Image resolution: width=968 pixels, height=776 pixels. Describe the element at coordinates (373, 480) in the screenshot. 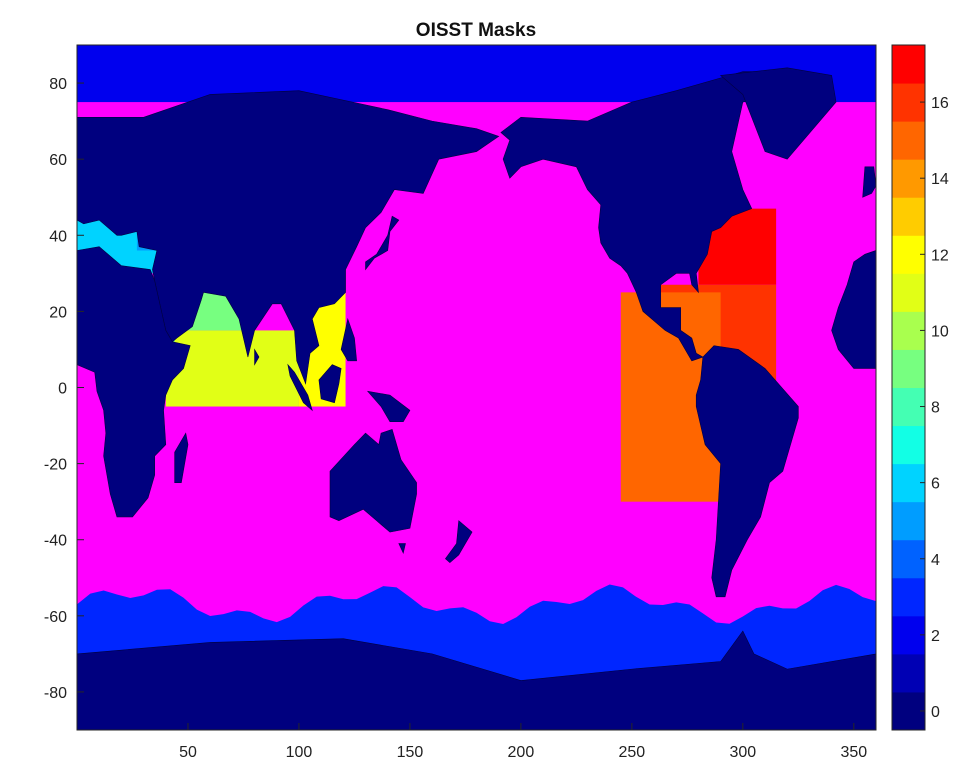

I see `land-australia` at that location.